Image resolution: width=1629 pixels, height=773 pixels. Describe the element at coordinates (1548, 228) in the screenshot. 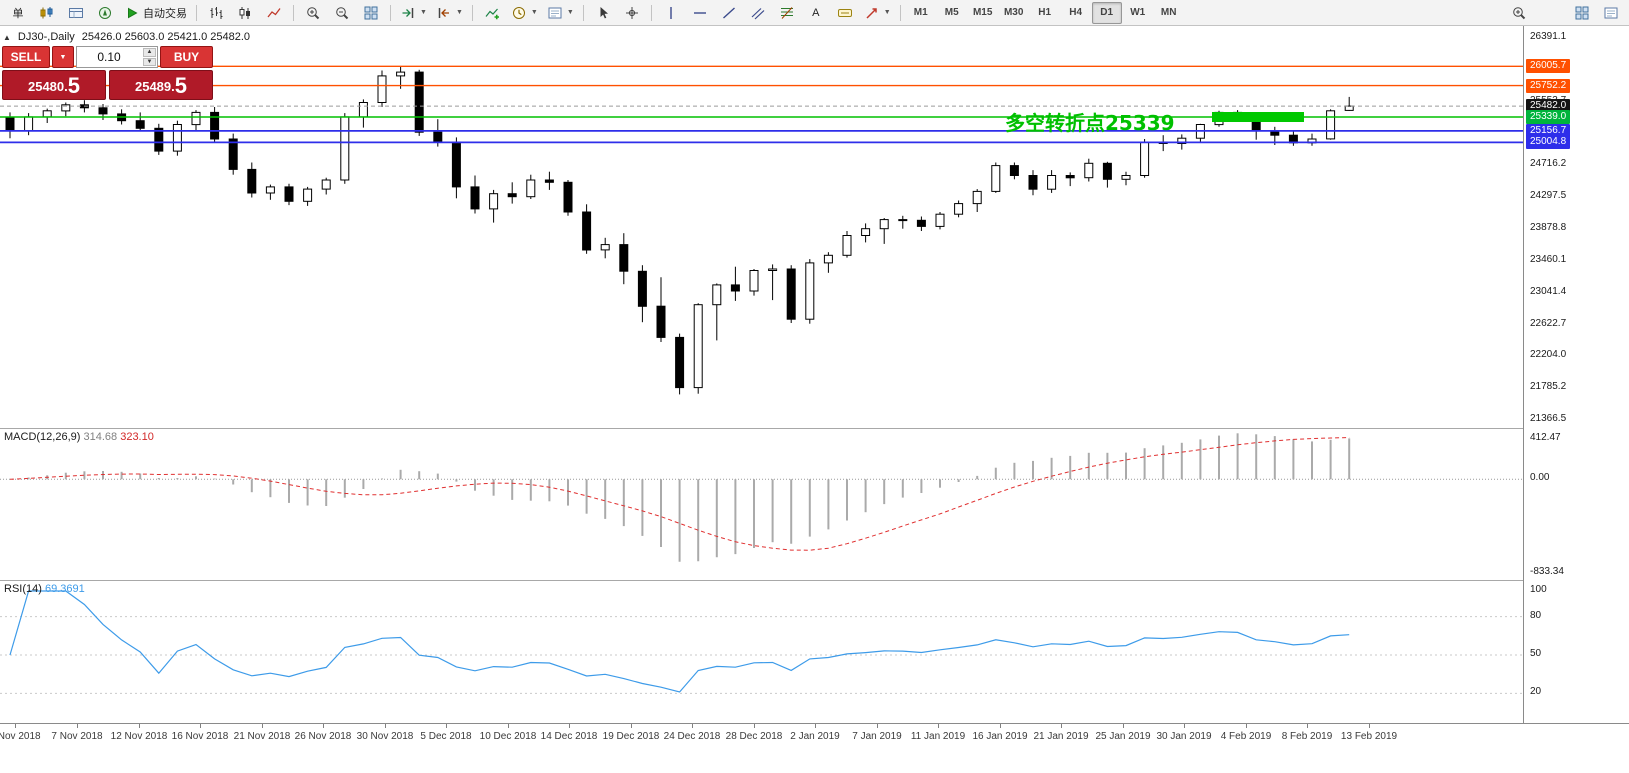

I see `price-axis-label: 23878.8` at that location.